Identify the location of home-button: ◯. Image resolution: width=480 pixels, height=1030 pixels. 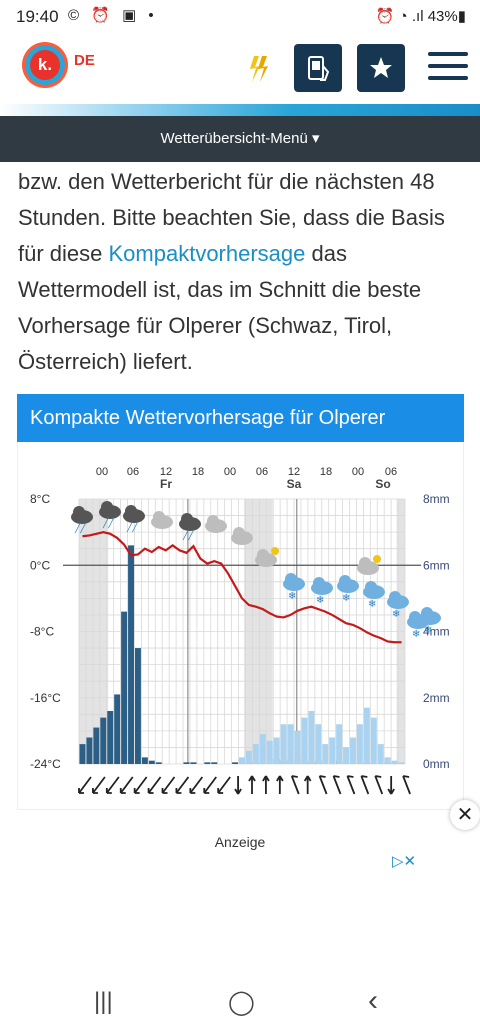
(241, 1002).